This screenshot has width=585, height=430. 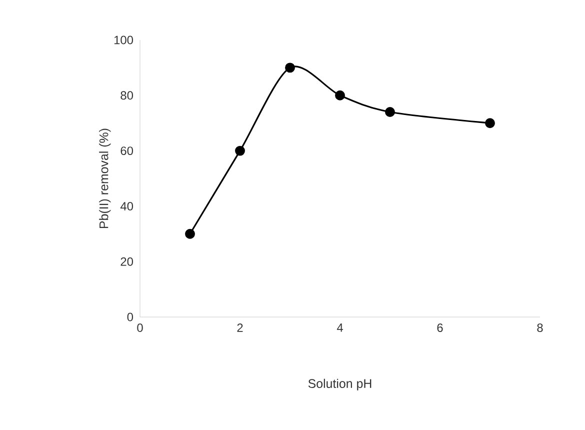 What do you see at coordinates (340, 384) in the screenshot?
I see `x-axis-title: Solution pH` at bounding box center [340, 384].